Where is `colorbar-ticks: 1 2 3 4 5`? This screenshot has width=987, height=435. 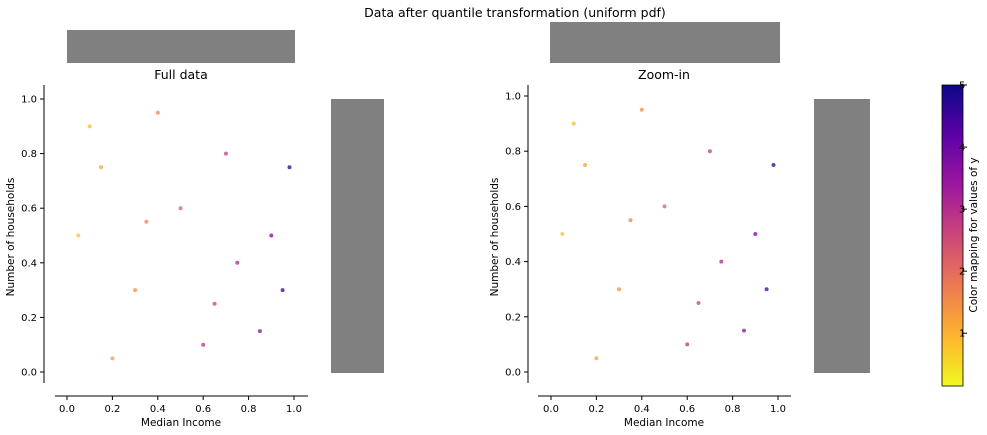 colorbar-ticks: 1 2 3 4 5 is located at coordinates (963, 210).